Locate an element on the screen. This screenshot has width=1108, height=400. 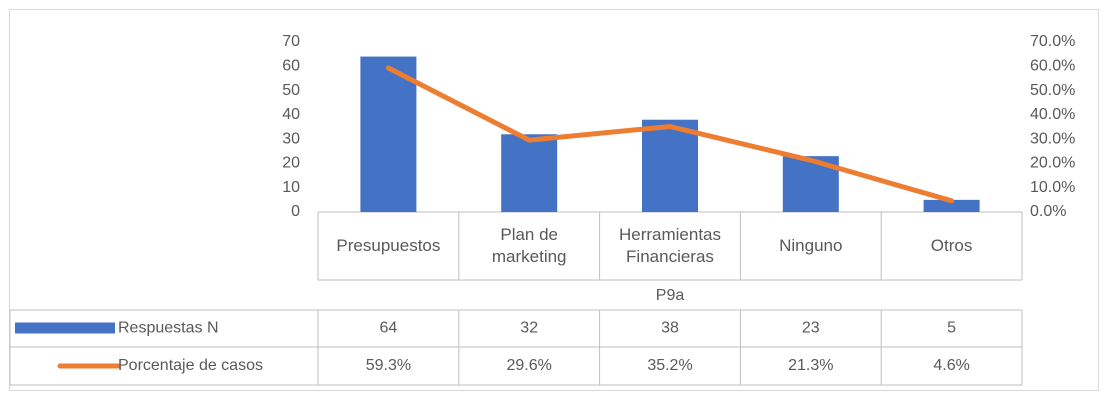
y-tick-label: 10 is located at coordinates (291, 187).